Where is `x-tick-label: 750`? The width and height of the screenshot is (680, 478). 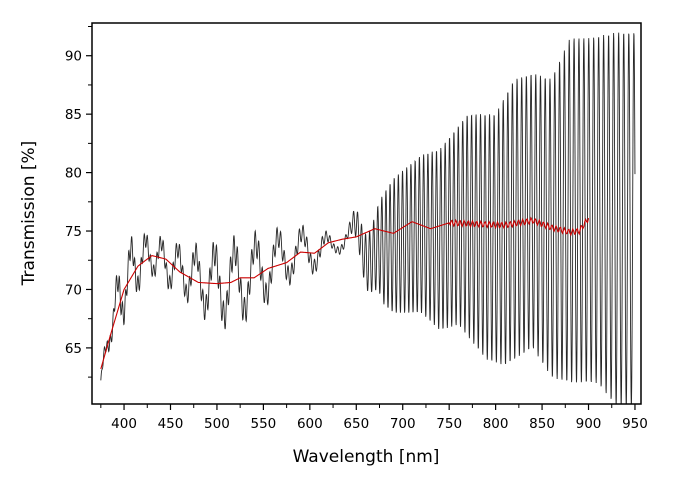 x-tick-label: 750 is located at coordinates (449, 424).